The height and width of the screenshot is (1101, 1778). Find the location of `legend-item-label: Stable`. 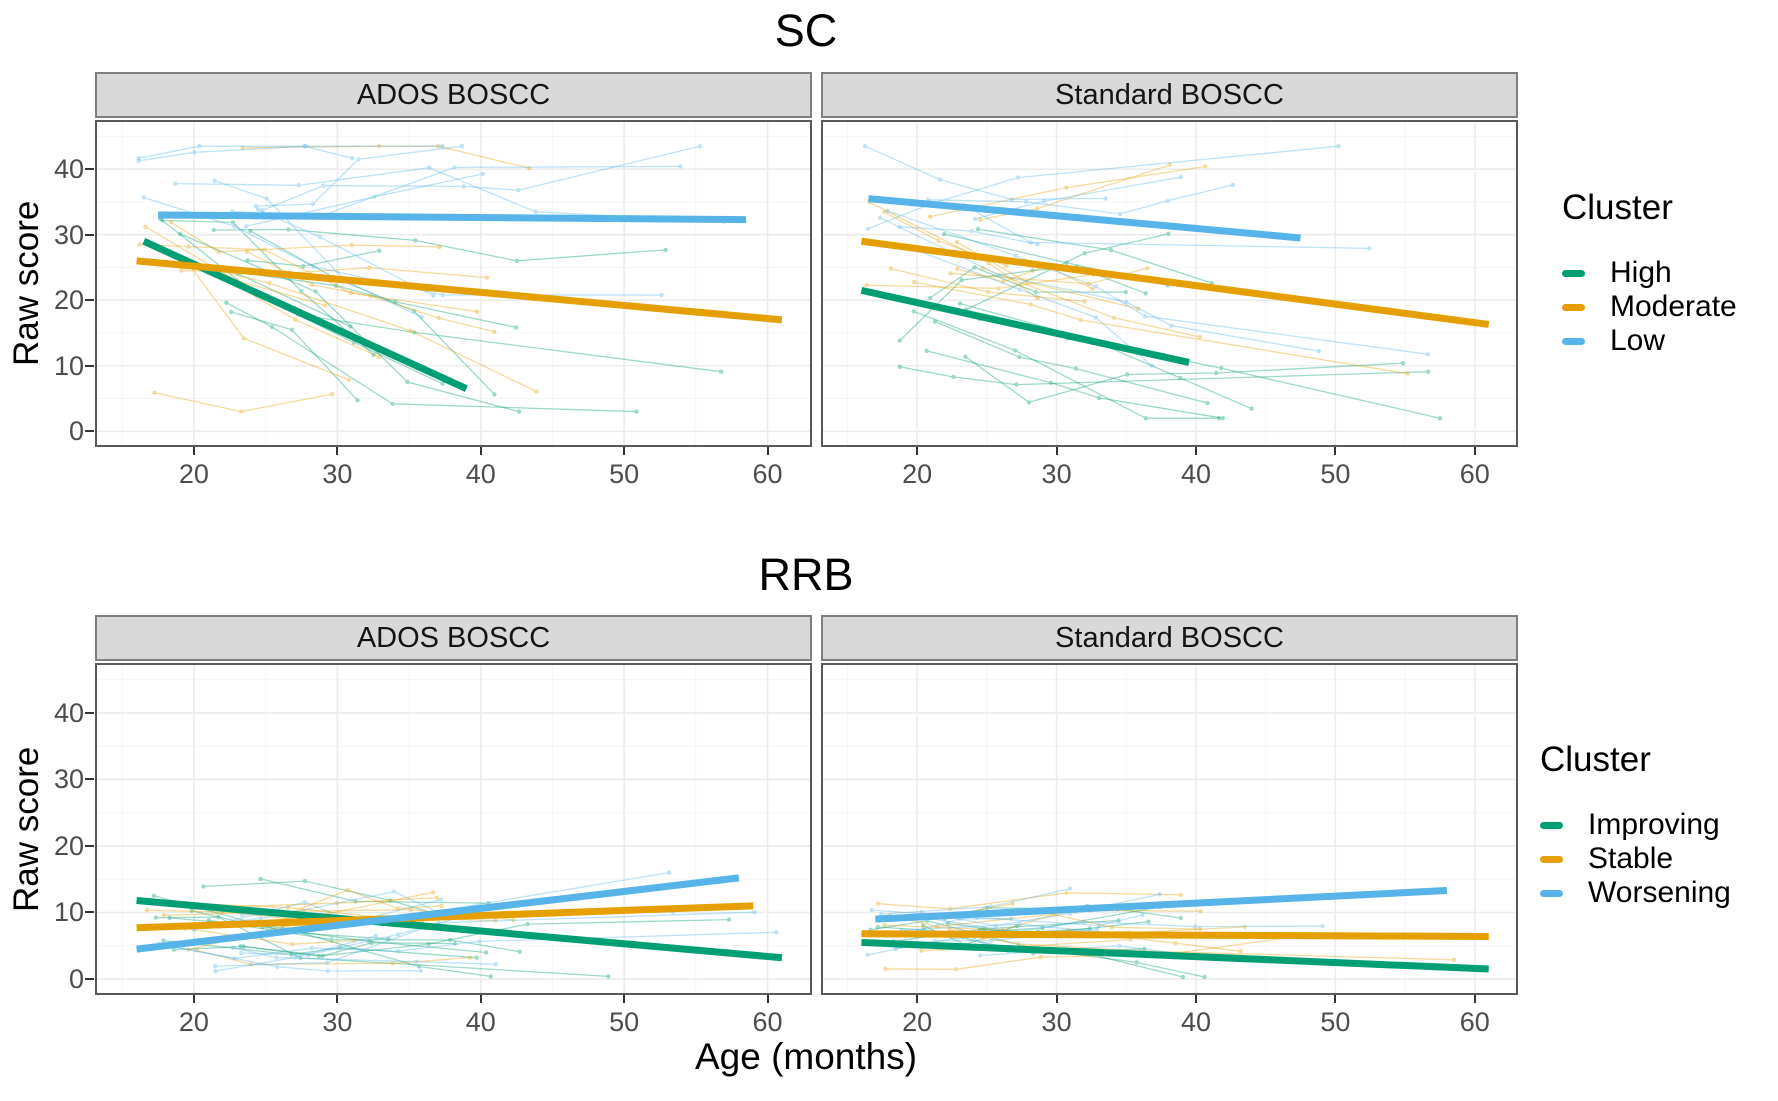

legend-item-label: Stable is located at coordinates (1631, 858).